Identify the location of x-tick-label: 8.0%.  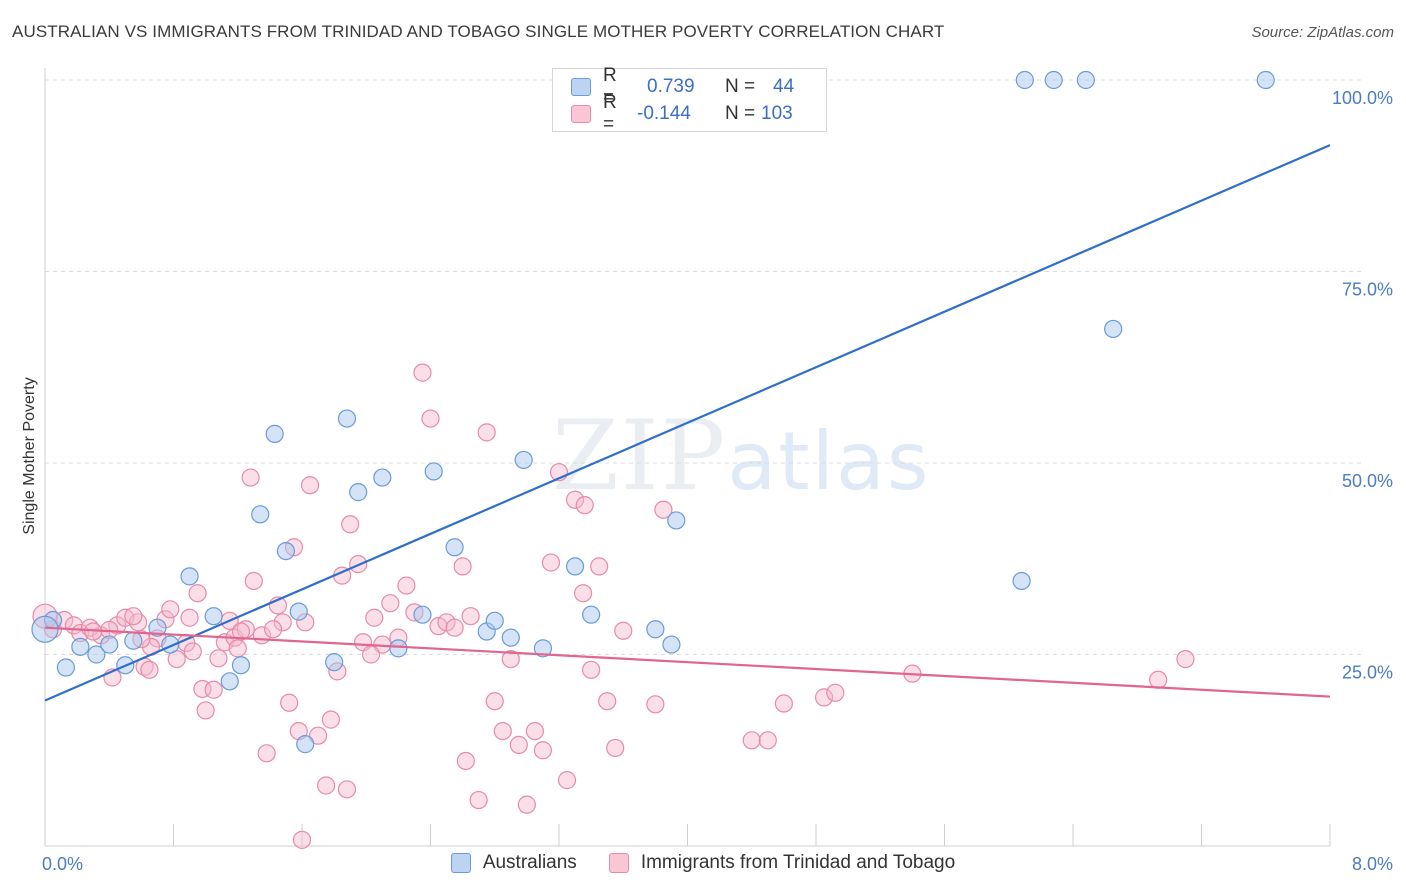
(1372, 864).